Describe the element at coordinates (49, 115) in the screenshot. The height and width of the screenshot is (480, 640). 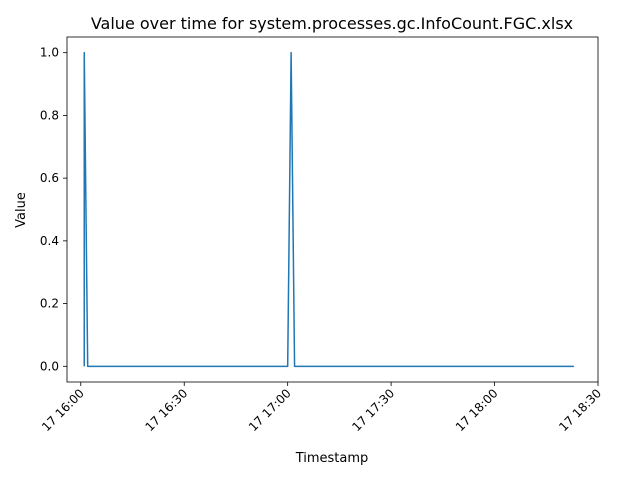
I see `y-tick-label: 0.8` at that location.